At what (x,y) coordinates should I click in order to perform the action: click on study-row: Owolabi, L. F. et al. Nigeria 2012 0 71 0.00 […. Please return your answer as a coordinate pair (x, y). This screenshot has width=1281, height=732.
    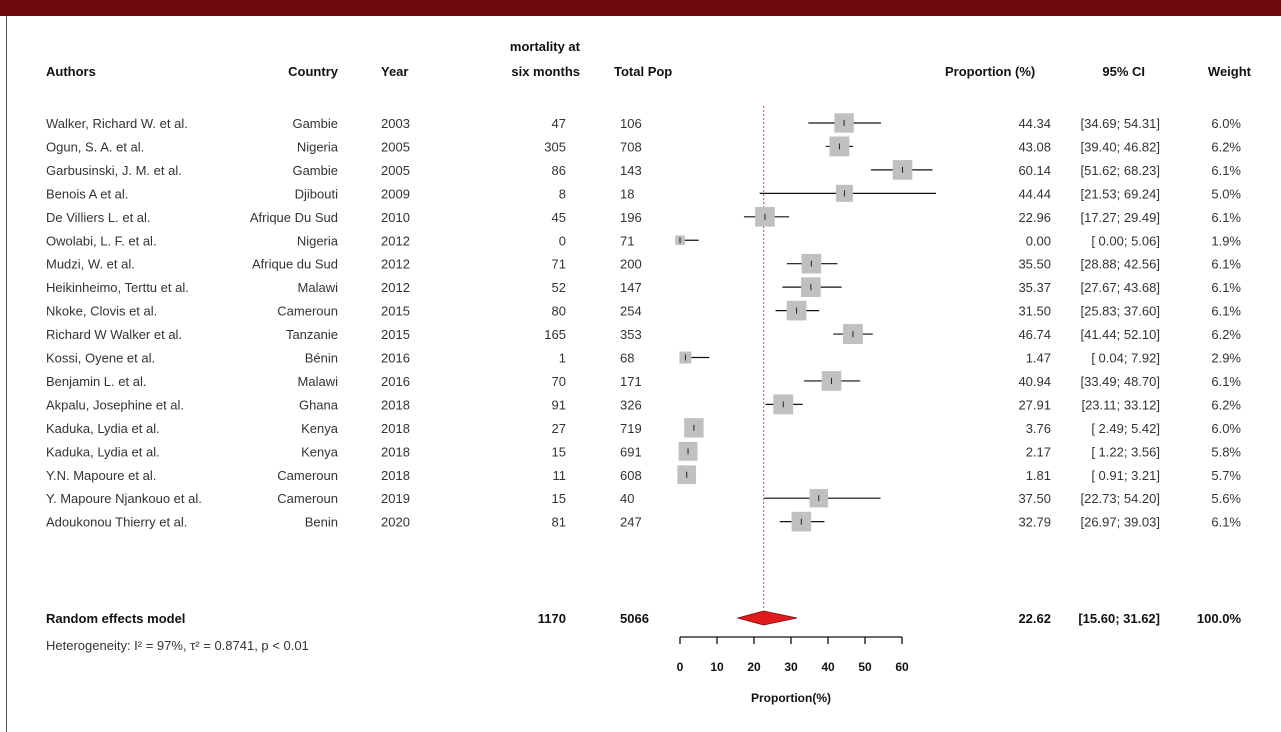
    Looking at the image, I should click on (643, 240).